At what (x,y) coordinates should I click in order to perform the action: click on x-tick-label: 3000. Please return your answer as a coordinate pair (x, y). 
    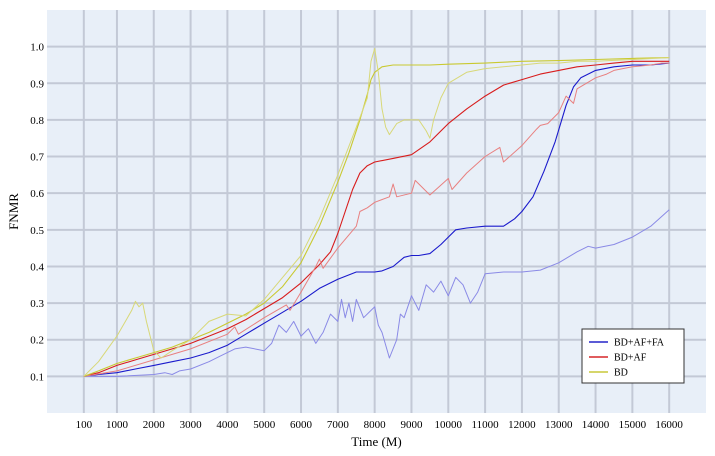
    Looking at the image, I should click on (191, 425).